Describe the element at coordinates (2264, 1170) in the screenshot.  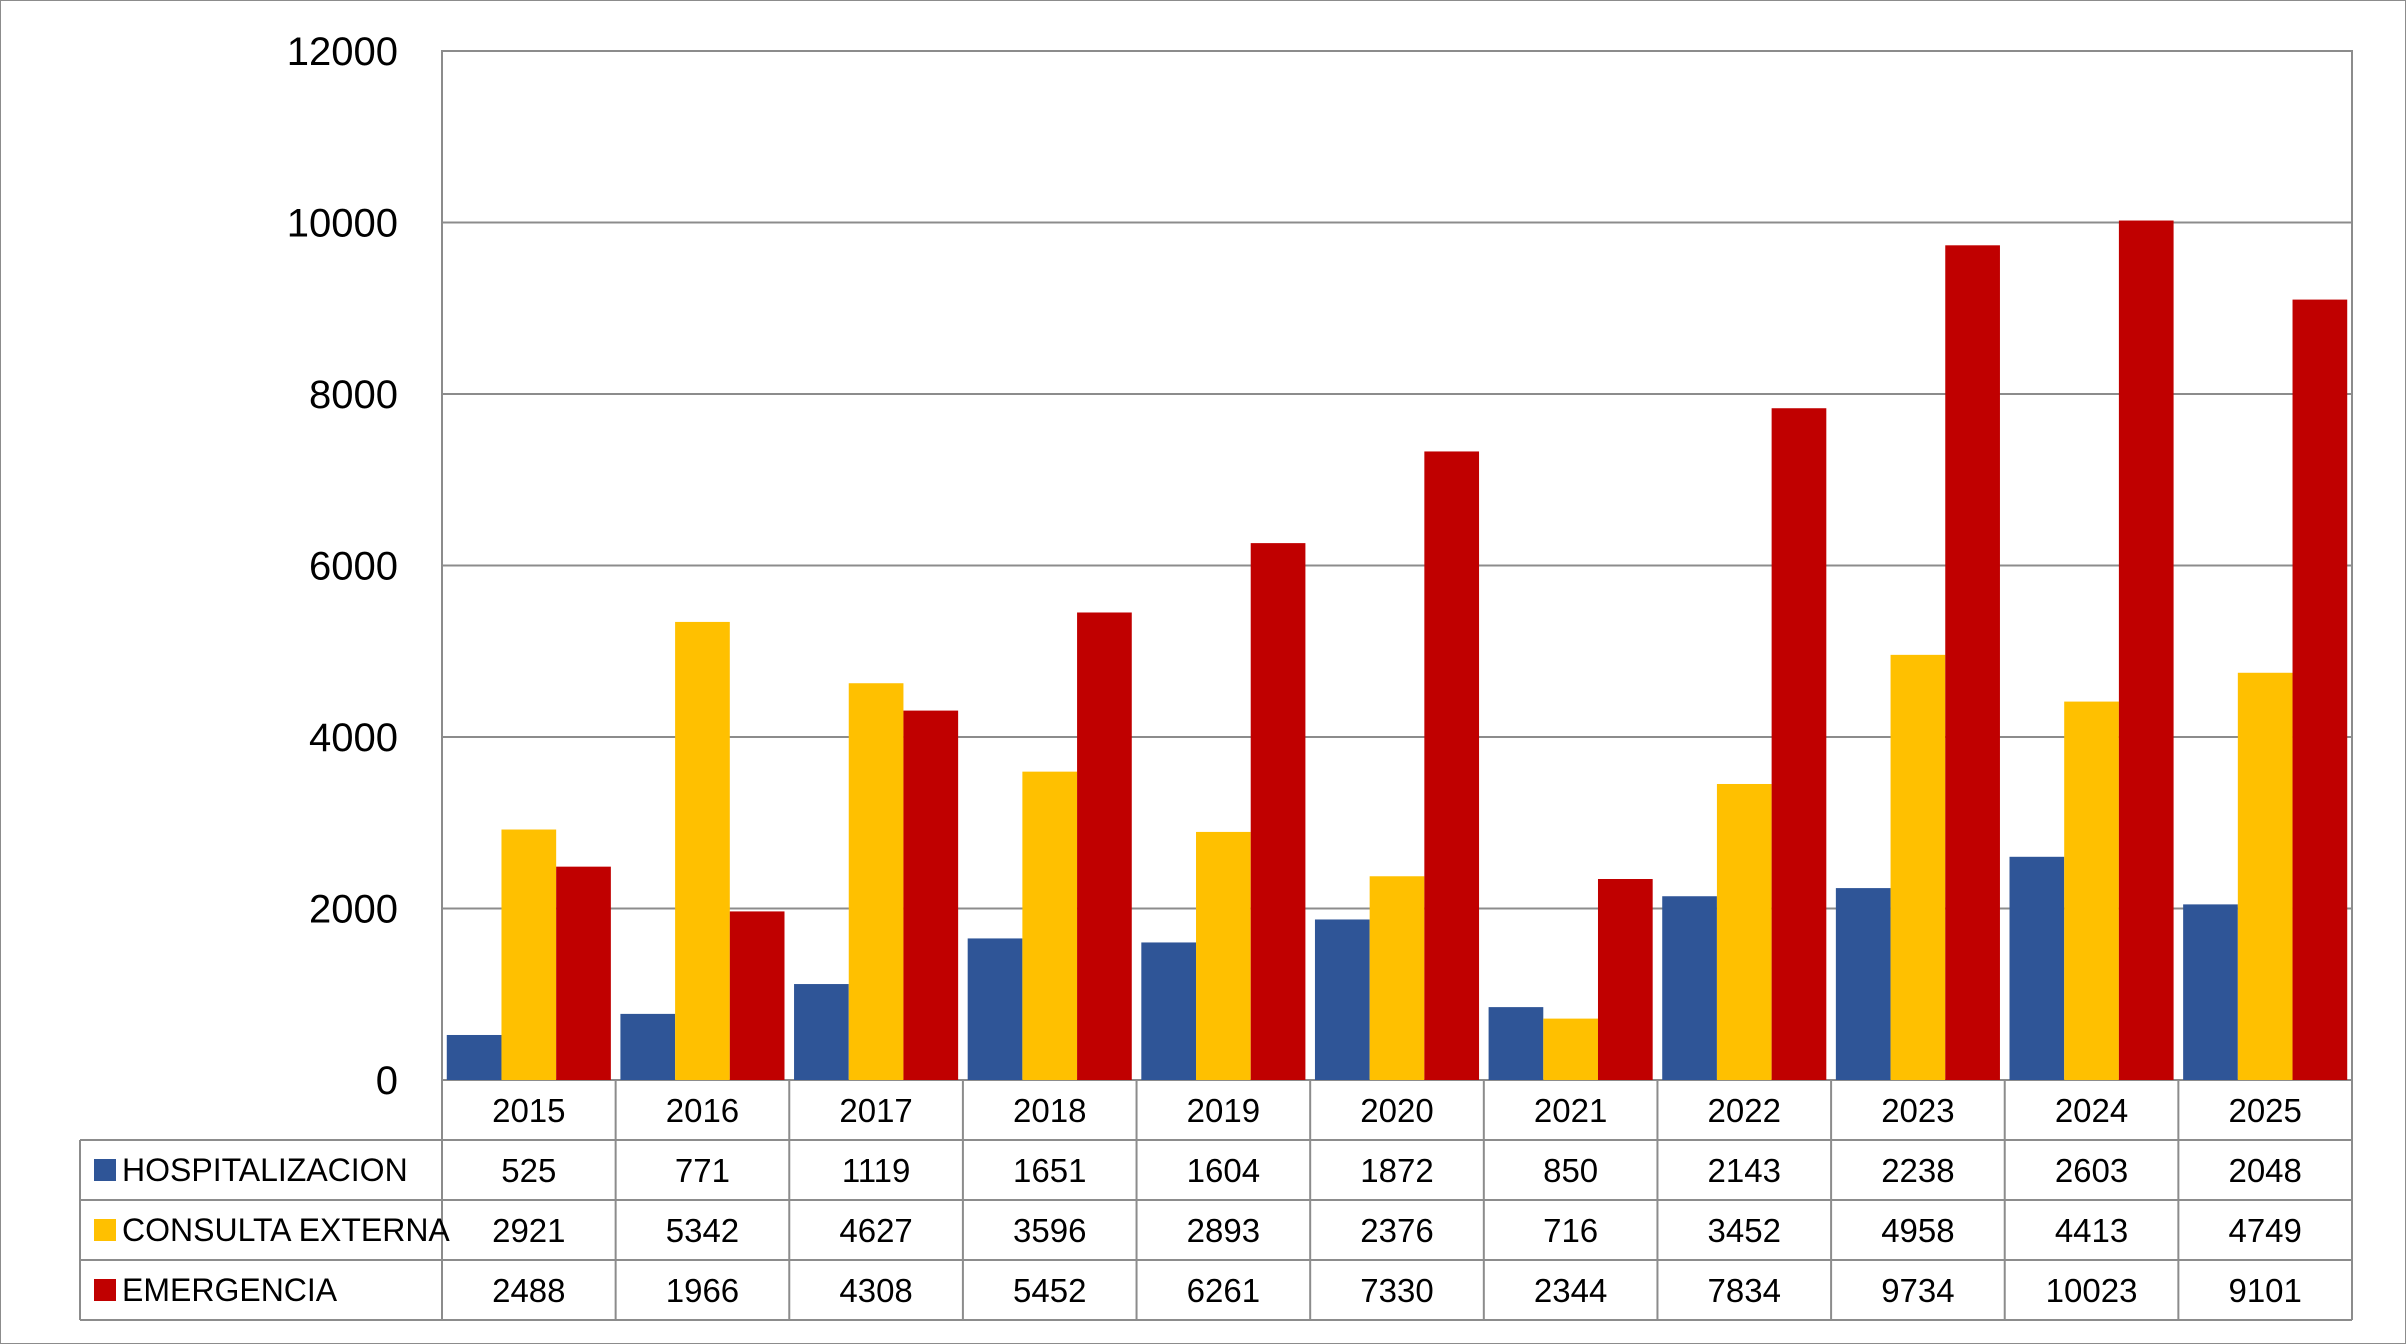
I see `data-label: 2048` at that location.